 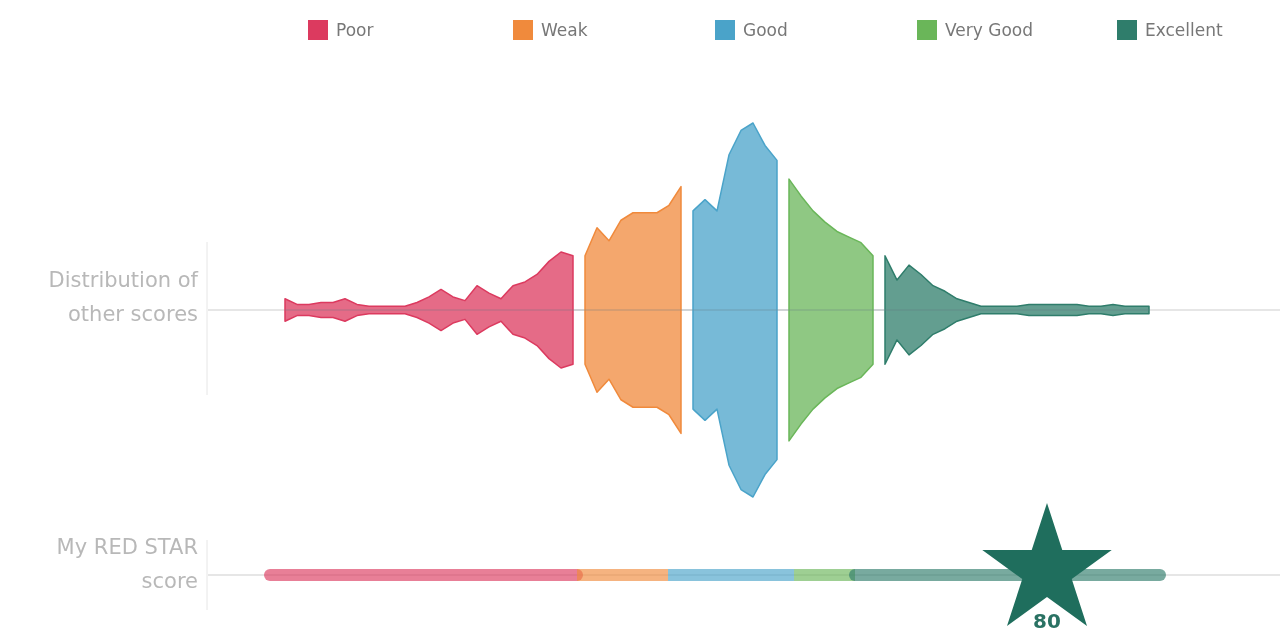 What do you see at coordinates (355, 30) in the screenshot?
I see `legend-label: Poor` at bounding box center [355, 30].